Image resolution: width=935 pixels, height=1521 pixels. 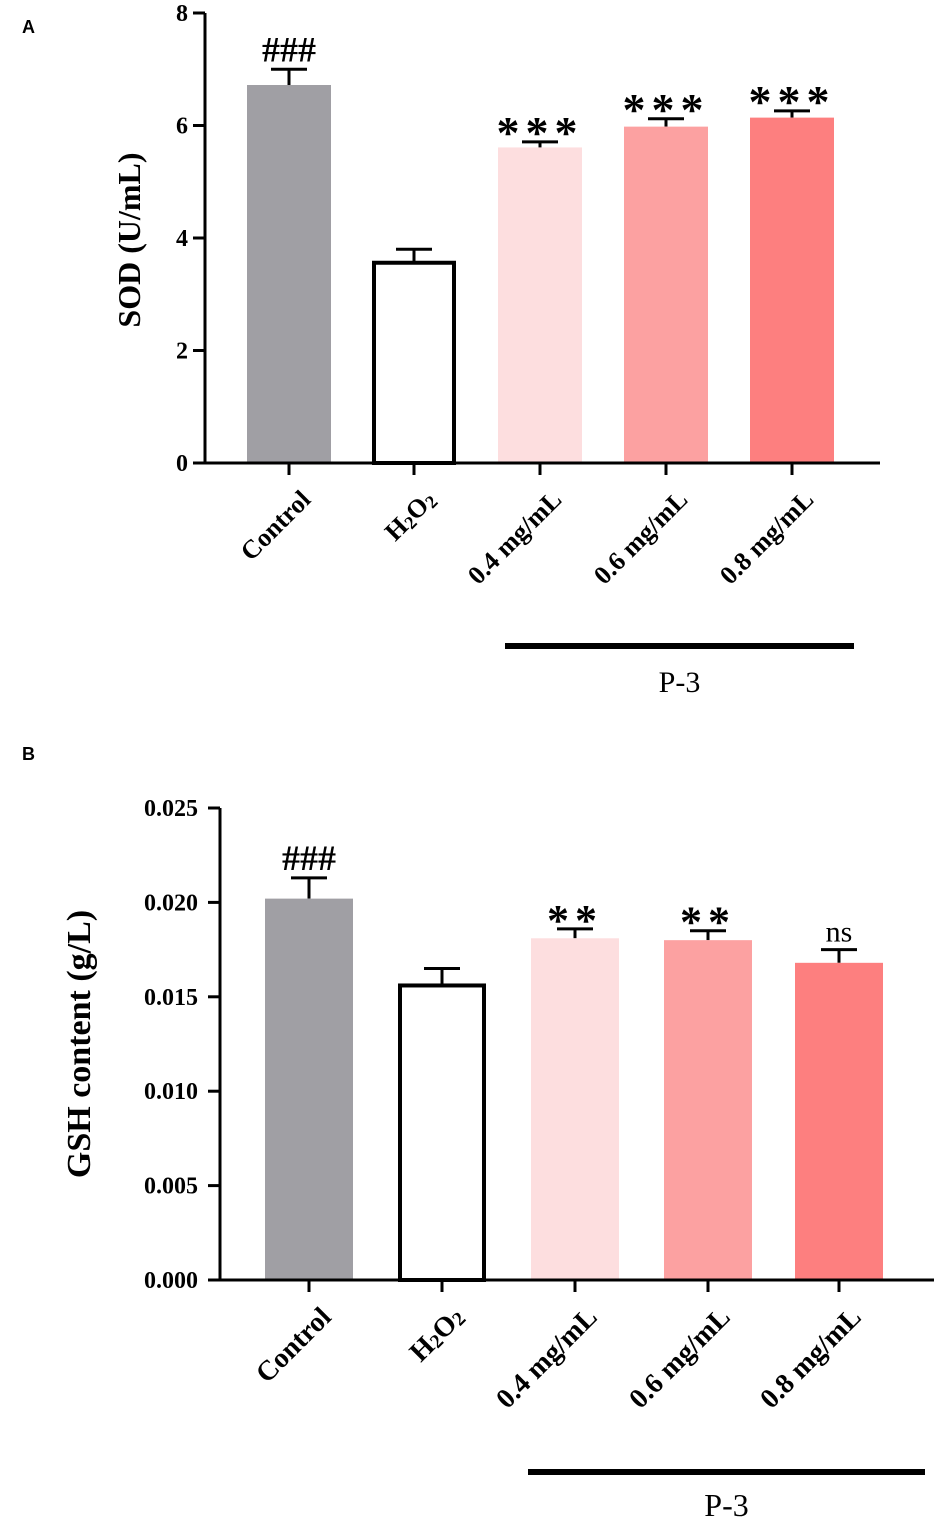 What do you see at coordinates (182, 239) in the screenshot?
I see `y-tick-label: 4` at bounding box center [182, 239].